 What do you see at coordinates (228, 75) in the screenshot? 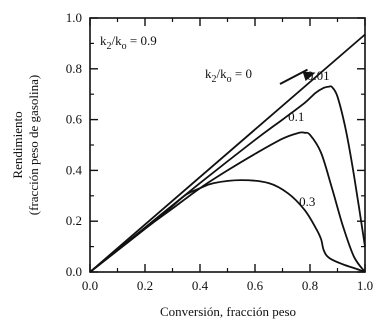
I see `annotation-k2-ko-0: k2/ko = 0` at bounding box center [228, 75].